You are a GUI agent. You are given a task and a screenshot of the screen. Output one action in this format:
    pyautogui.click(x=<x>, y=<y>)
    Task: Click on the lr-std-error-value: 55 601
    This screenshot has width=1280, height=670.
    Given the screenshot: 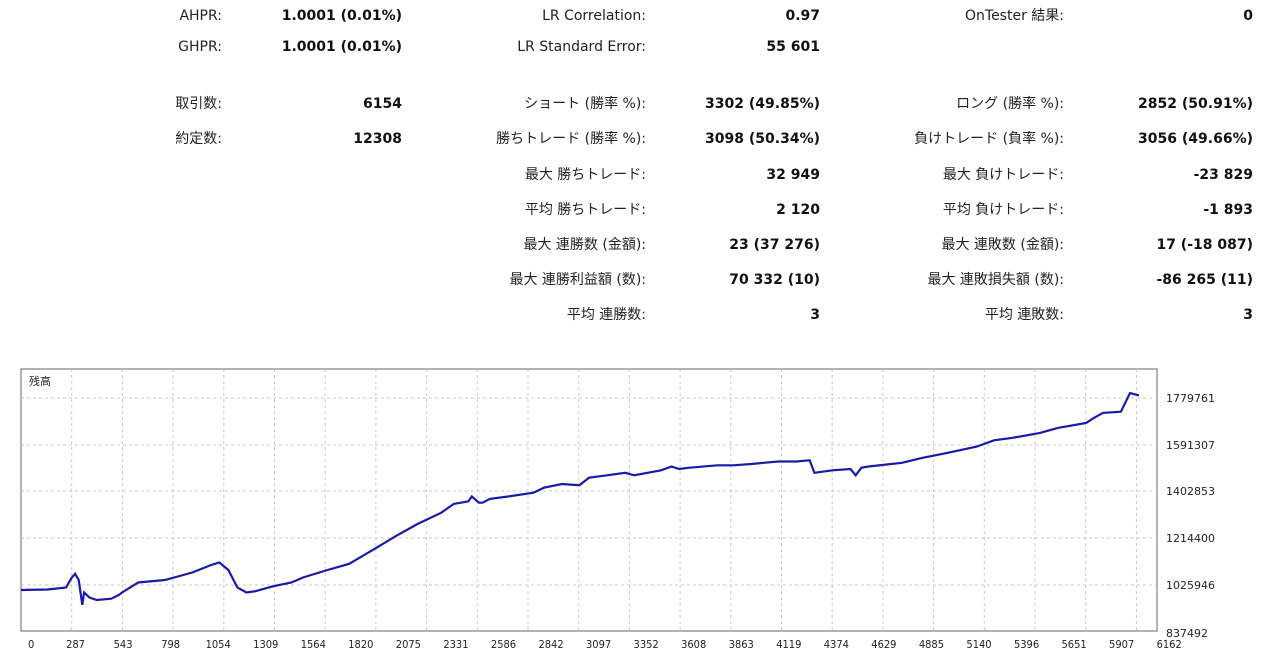 What is the action you would take?
    pyautogui.click(x=793, y=47)
    